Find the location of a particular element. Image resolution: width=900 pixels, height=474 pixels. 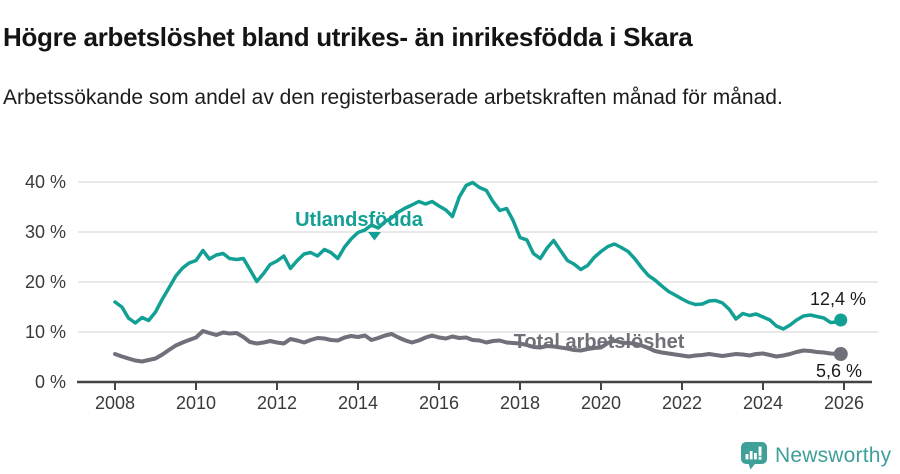

x-axis-tick-label: 2012 is located at coordinates (277, 403).